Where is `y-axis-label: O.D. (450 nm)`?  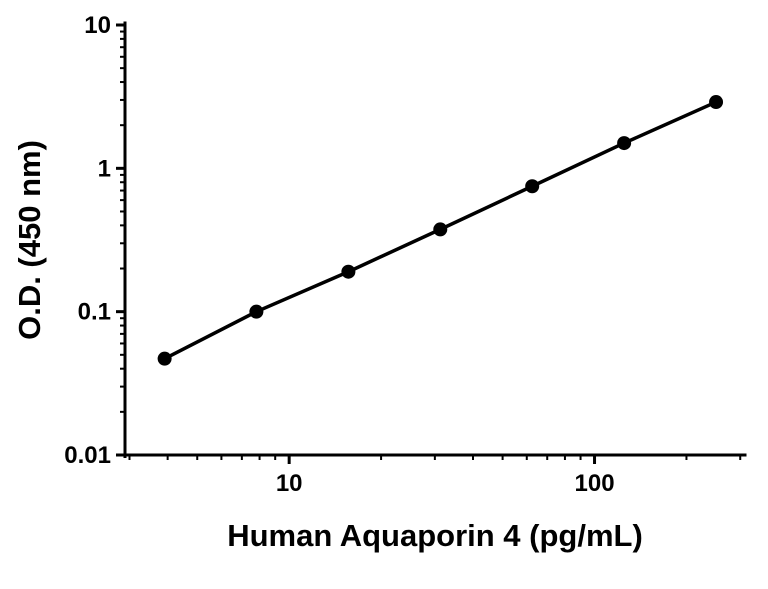
y-axis-label: O.D. (450 nm) is located at coordinates (29, 240).